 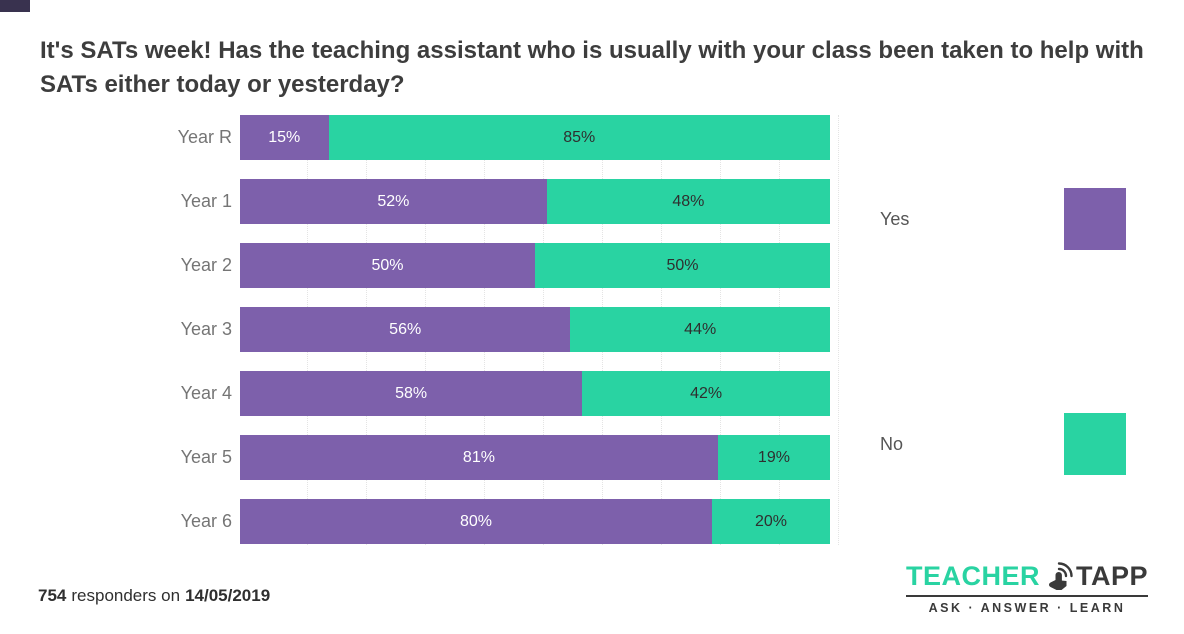 What do you see at coordinates (228, 595) in the screenshot?
I see `responders-date: 14/05/2019` at bounding box center [228, 595].